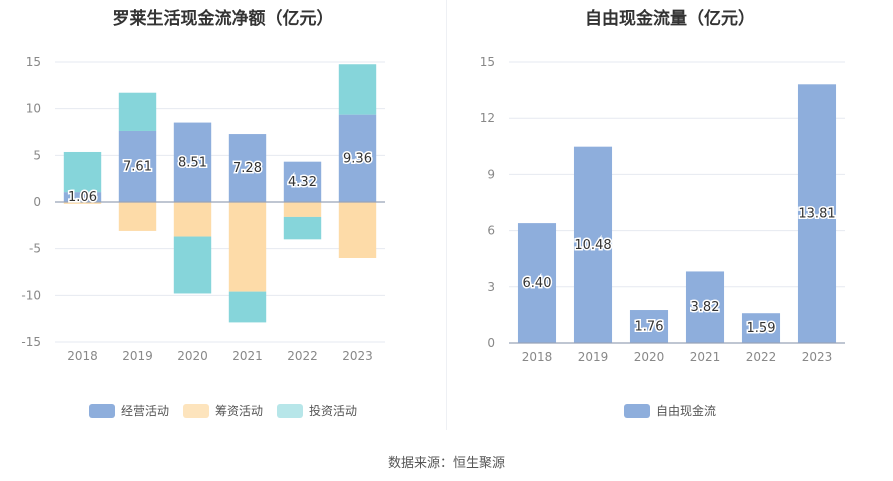  What do you see at coordinates (491, 174) in the screenshot?
I see `y-tick-label: 9` at bounding box center [491, 174].